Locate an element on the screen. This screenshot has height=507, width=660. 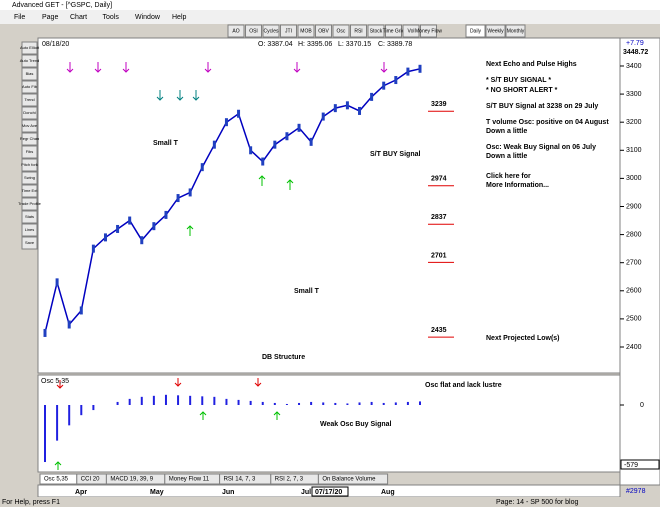
note: * NO SHORT ALERT * is located at coordinates (522, 90).